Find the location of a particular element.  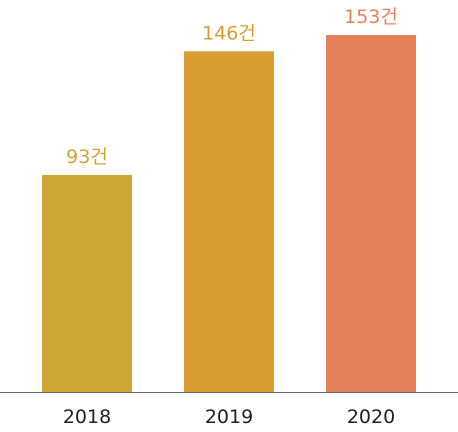

x-tick-labels-group: 2018 2019 2020 is located at coordinates (229, 417).